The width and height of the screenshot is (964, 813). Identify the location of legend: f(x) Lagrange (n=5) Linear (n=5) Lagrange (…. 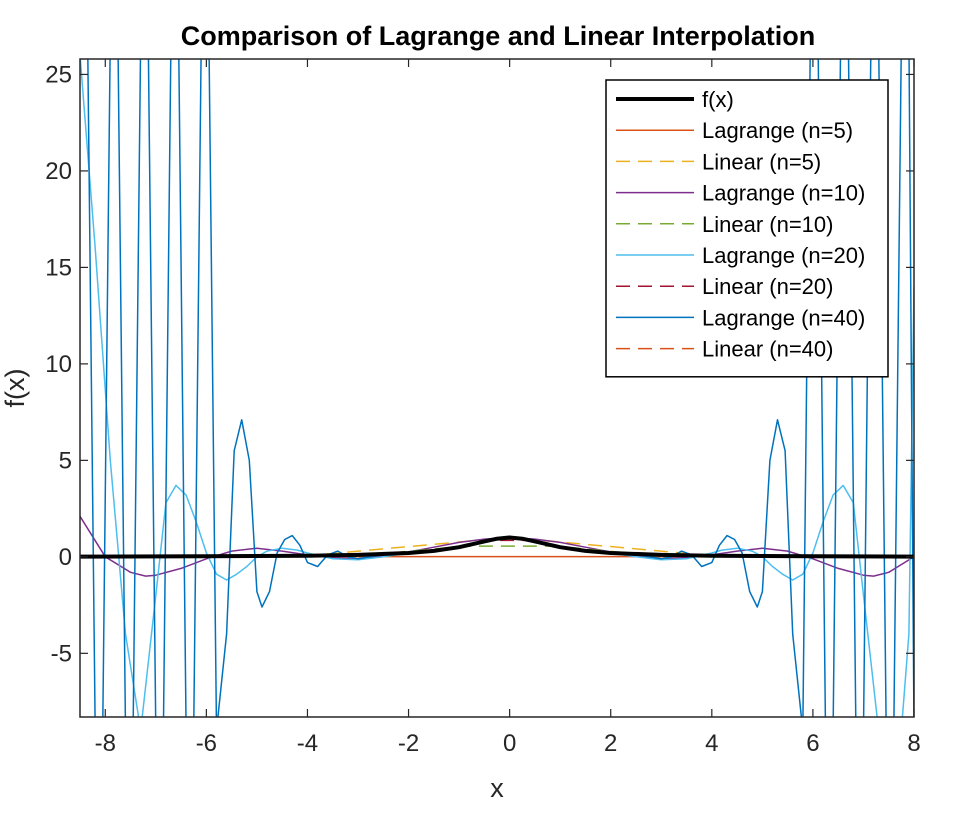
(747, 228).